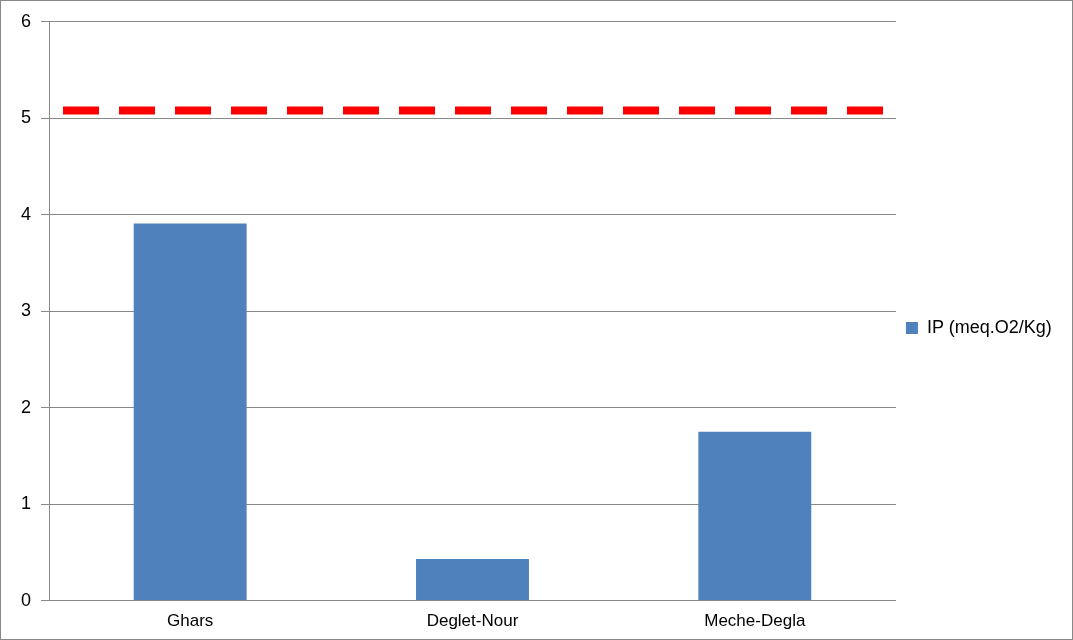 The width and height of the screenshot is (1073, 640). I want to click on y-tick-label: 6, so click(26, 20).